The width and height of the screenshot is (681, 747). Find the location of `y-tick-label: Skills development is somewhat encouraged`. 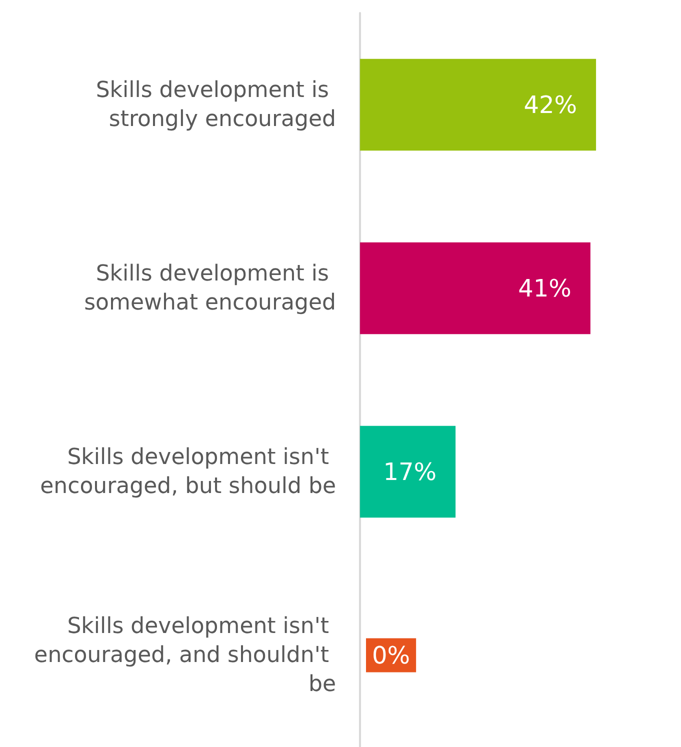

y-tick-label: Skills development is somewhat encouraged is located at coordinates (210, 288).